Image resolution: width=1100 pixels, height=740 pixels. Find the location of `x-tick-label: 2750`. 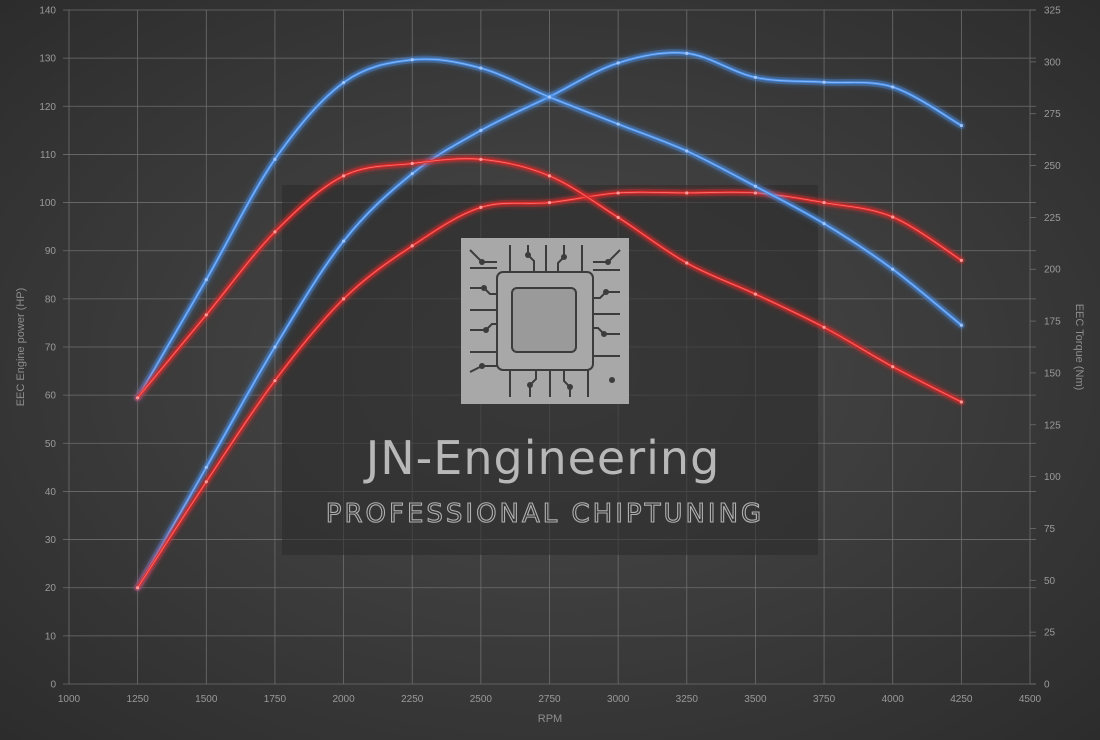

x-tick-label: 2750 is located at coordinates (549, 699).